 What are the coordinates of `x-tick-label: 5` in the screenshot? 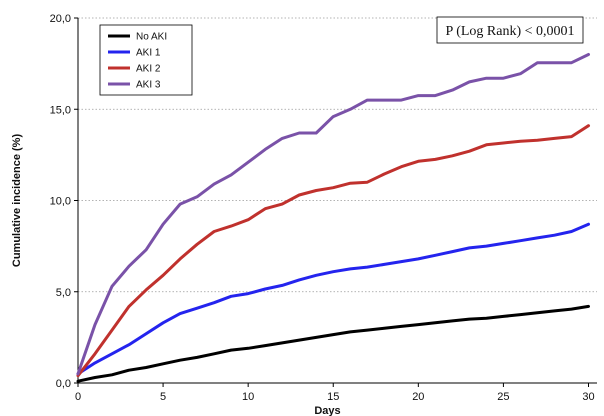 It's located at (163, 397).